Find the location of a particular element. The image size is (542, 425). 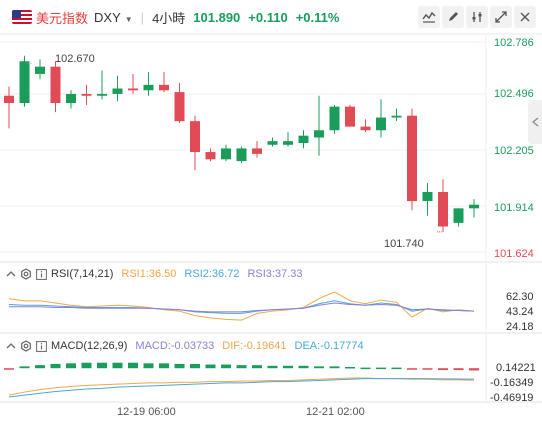

rsi-tick: 62.30 is located at coordinates (520, 297).